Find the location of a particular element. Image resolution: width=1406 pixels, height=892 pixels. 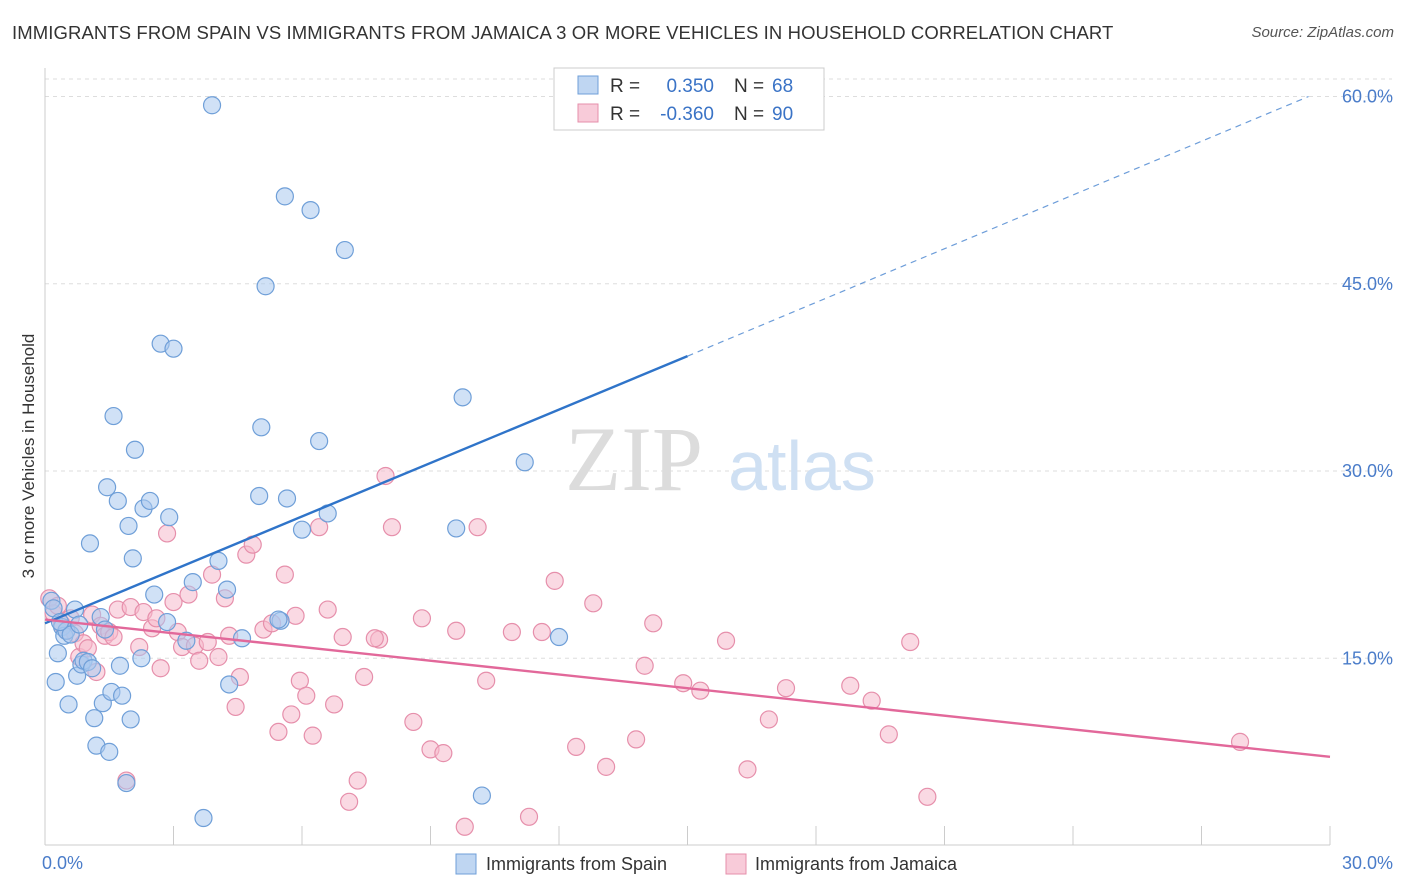

y-tick-label: 45.0% is located at coordinates (1367, 284).